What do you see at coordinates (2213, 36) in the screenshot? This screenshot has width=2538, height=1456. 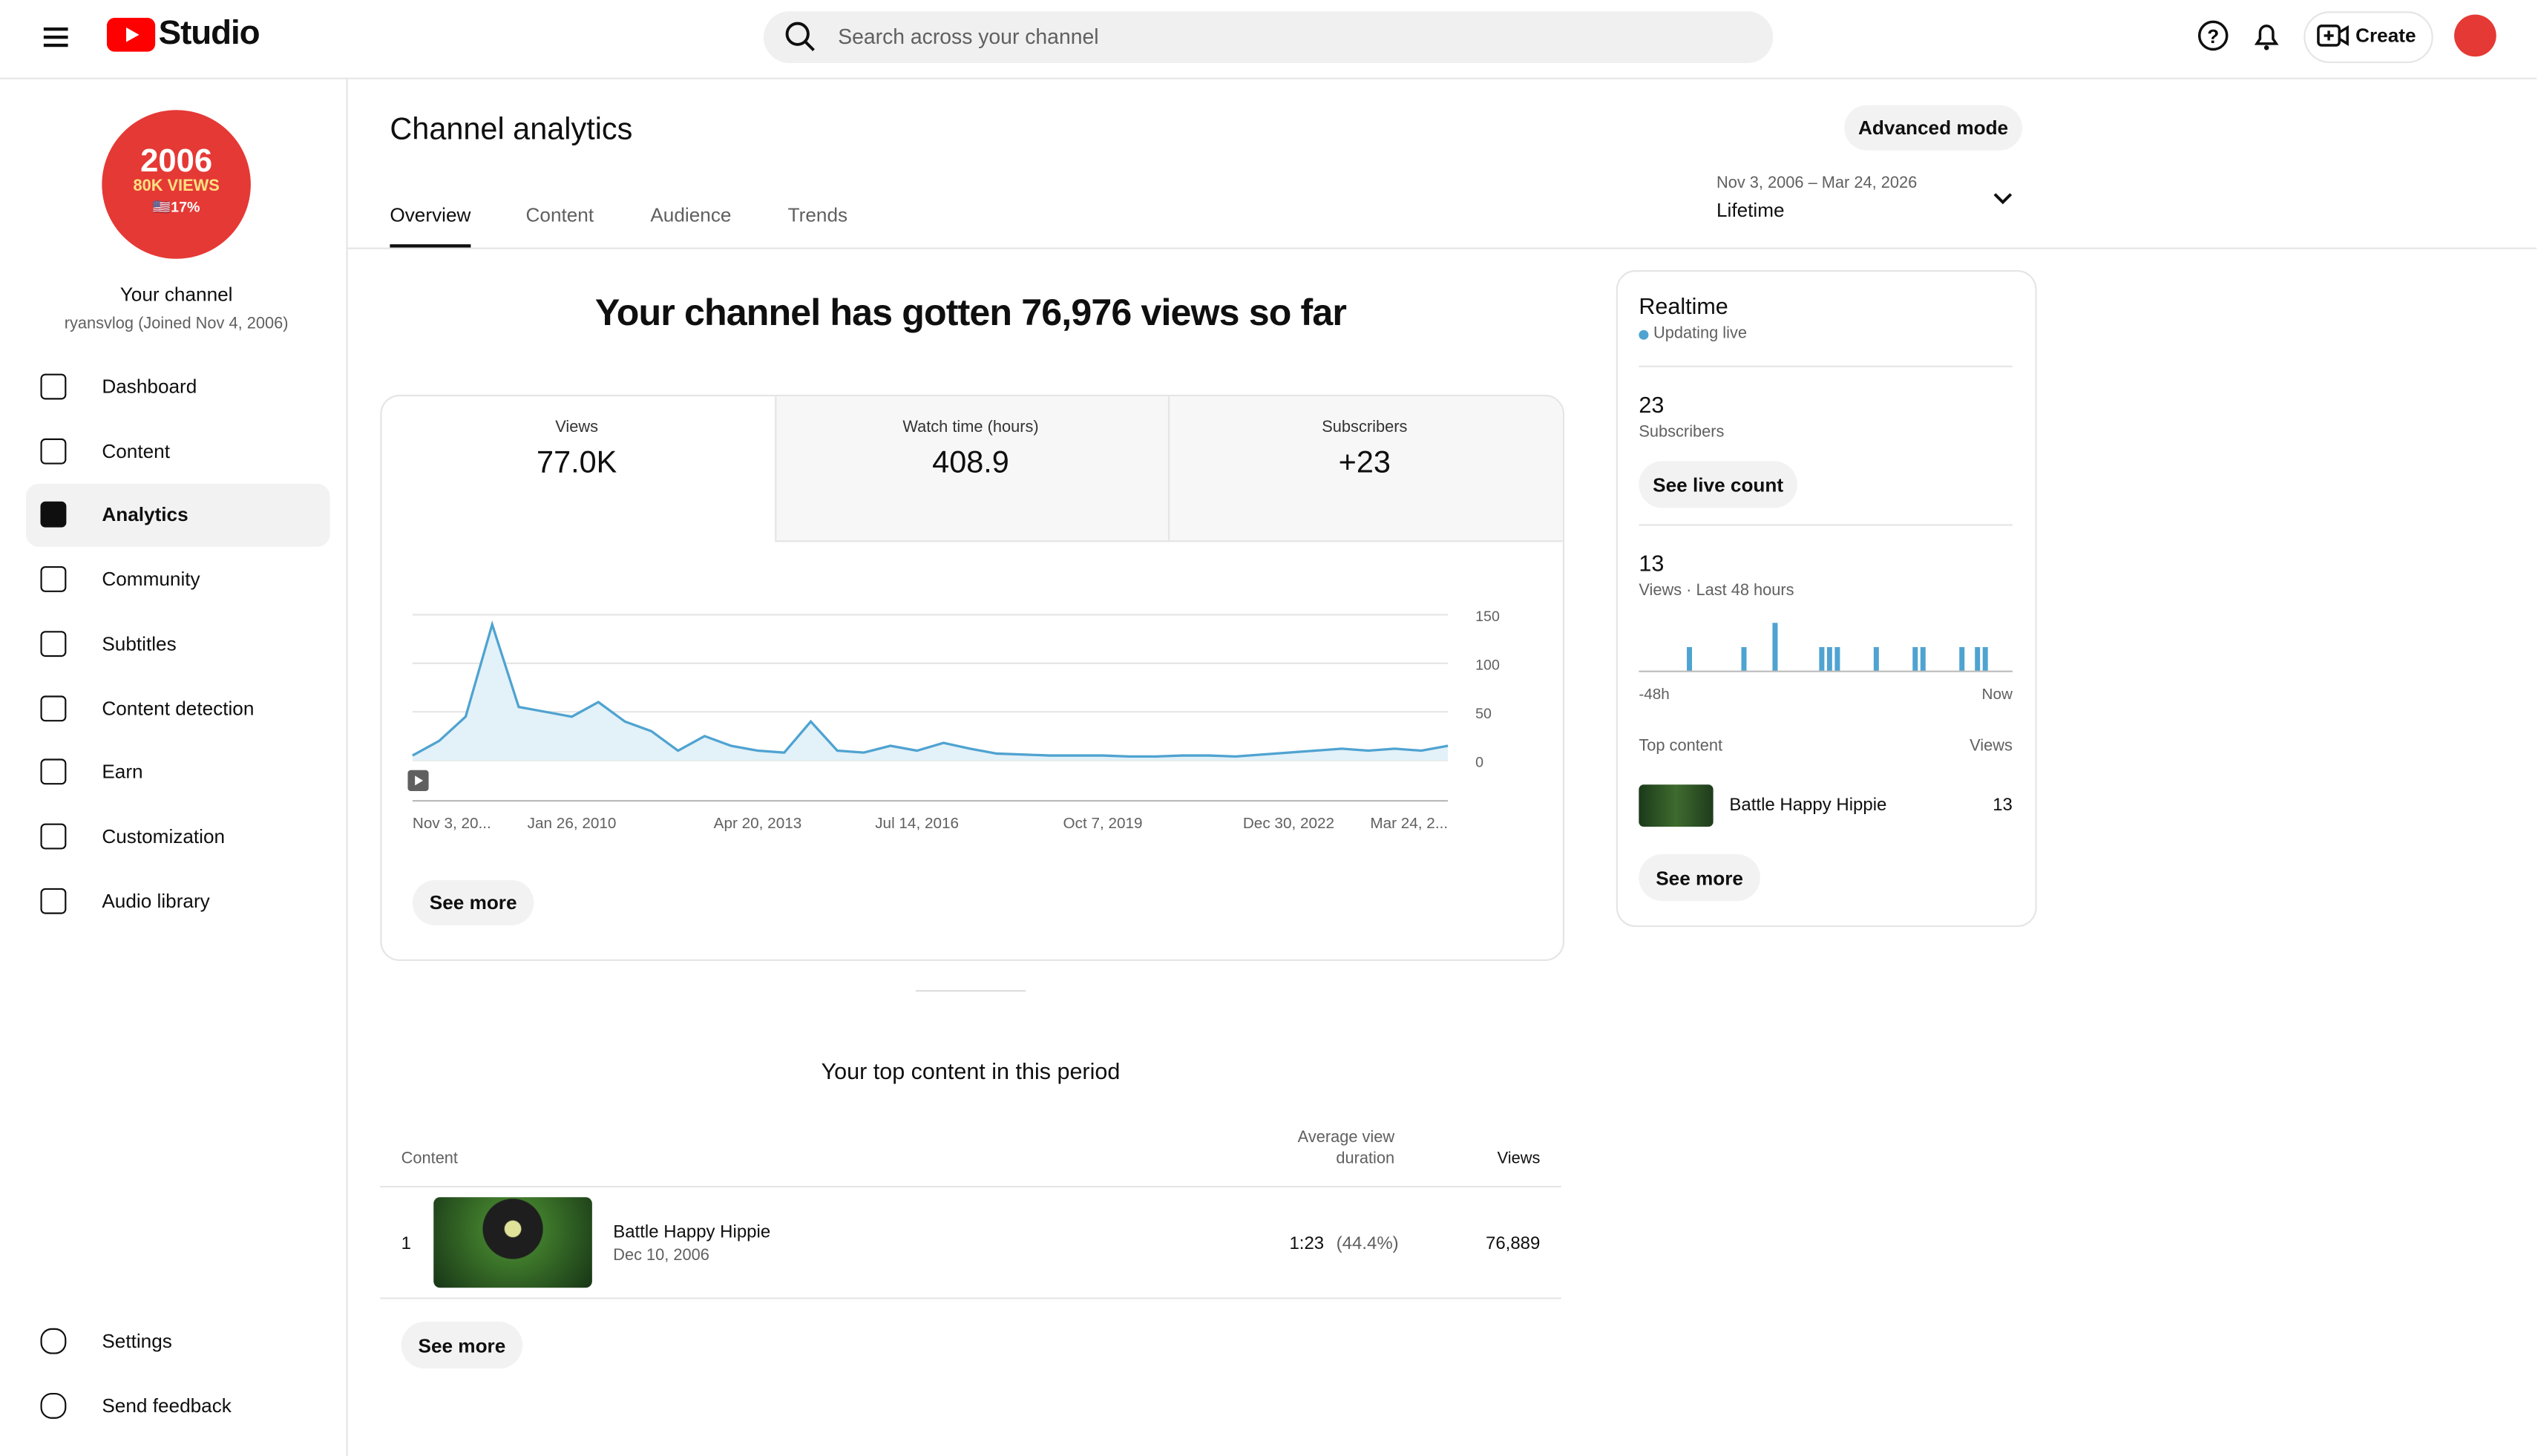 I see `help-button: ?` at bounding box center [2213, 36].